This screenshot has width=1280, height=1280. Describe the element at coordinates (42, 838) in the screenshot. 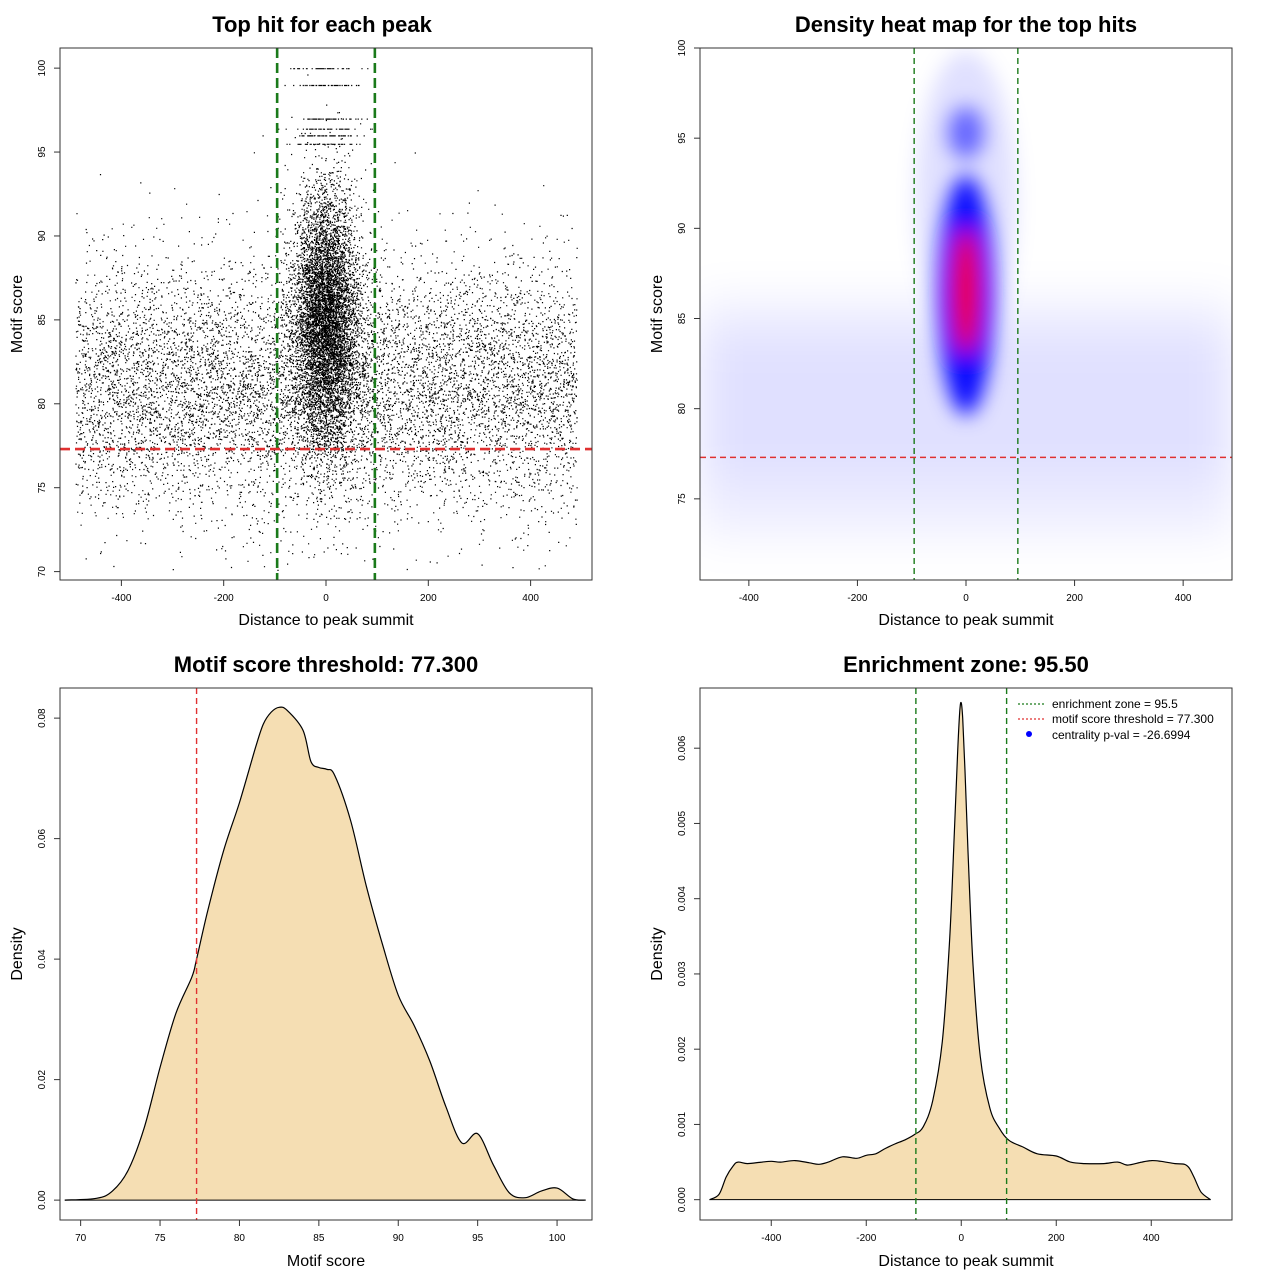

I see `score-density-y-tick-label: 0.06` at that location.